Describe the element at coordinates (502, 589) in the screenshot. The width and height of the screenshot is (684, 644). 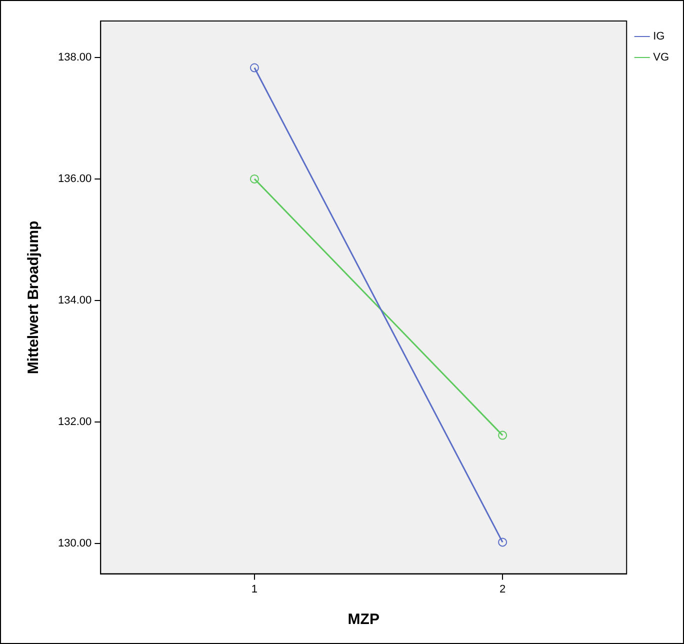
I see `x-tick-label: 2` at that location.